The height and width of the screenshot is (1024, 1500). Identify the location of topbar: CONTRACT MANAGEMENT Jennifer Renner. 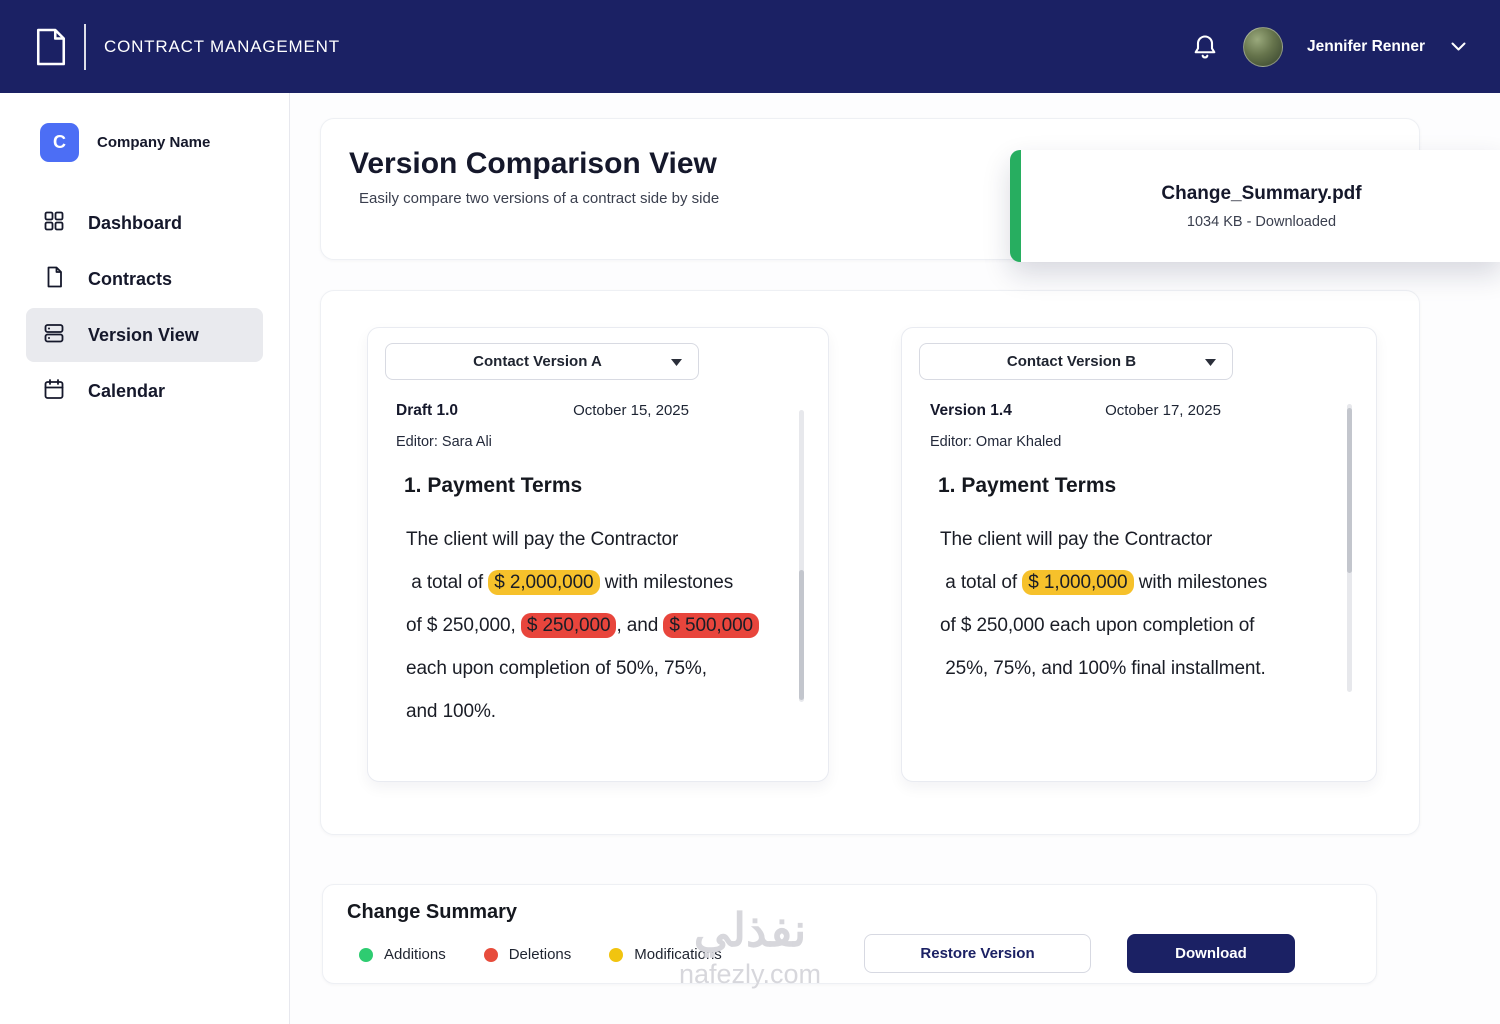
(750, 46).